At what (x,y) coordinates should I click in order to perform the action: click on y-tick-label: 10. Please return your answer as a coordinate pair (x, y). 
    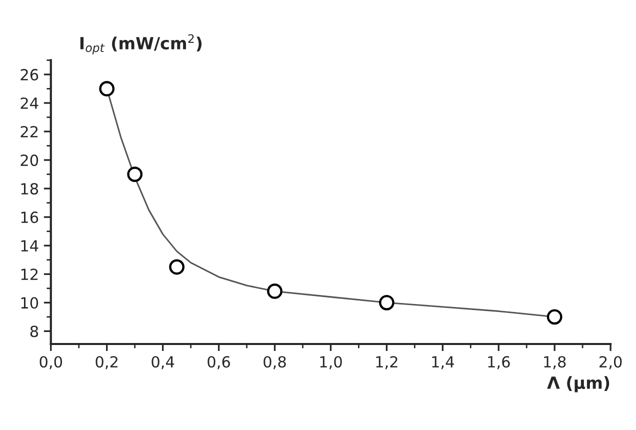
    Looking at the image, I should click on (29, 303).